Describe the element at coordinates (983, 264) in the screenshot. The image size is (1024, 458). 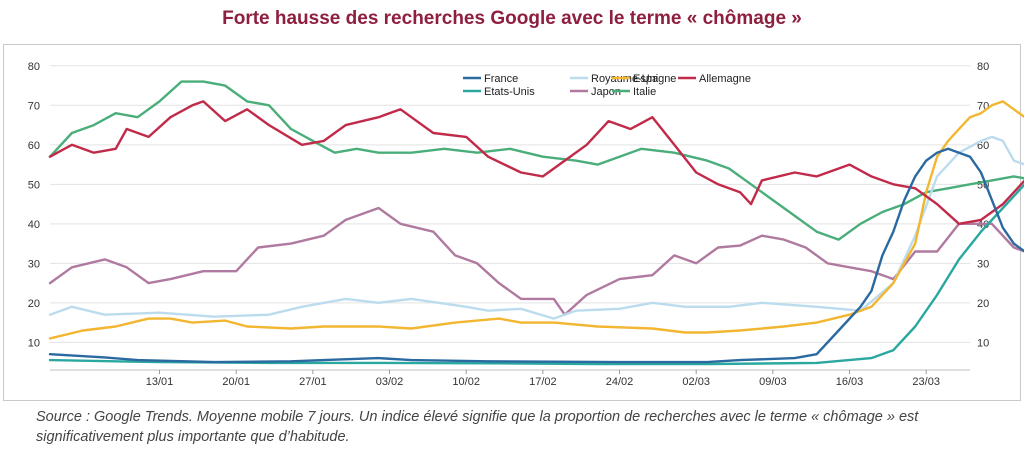
I see `y-tick-label-right: 30` at that location.